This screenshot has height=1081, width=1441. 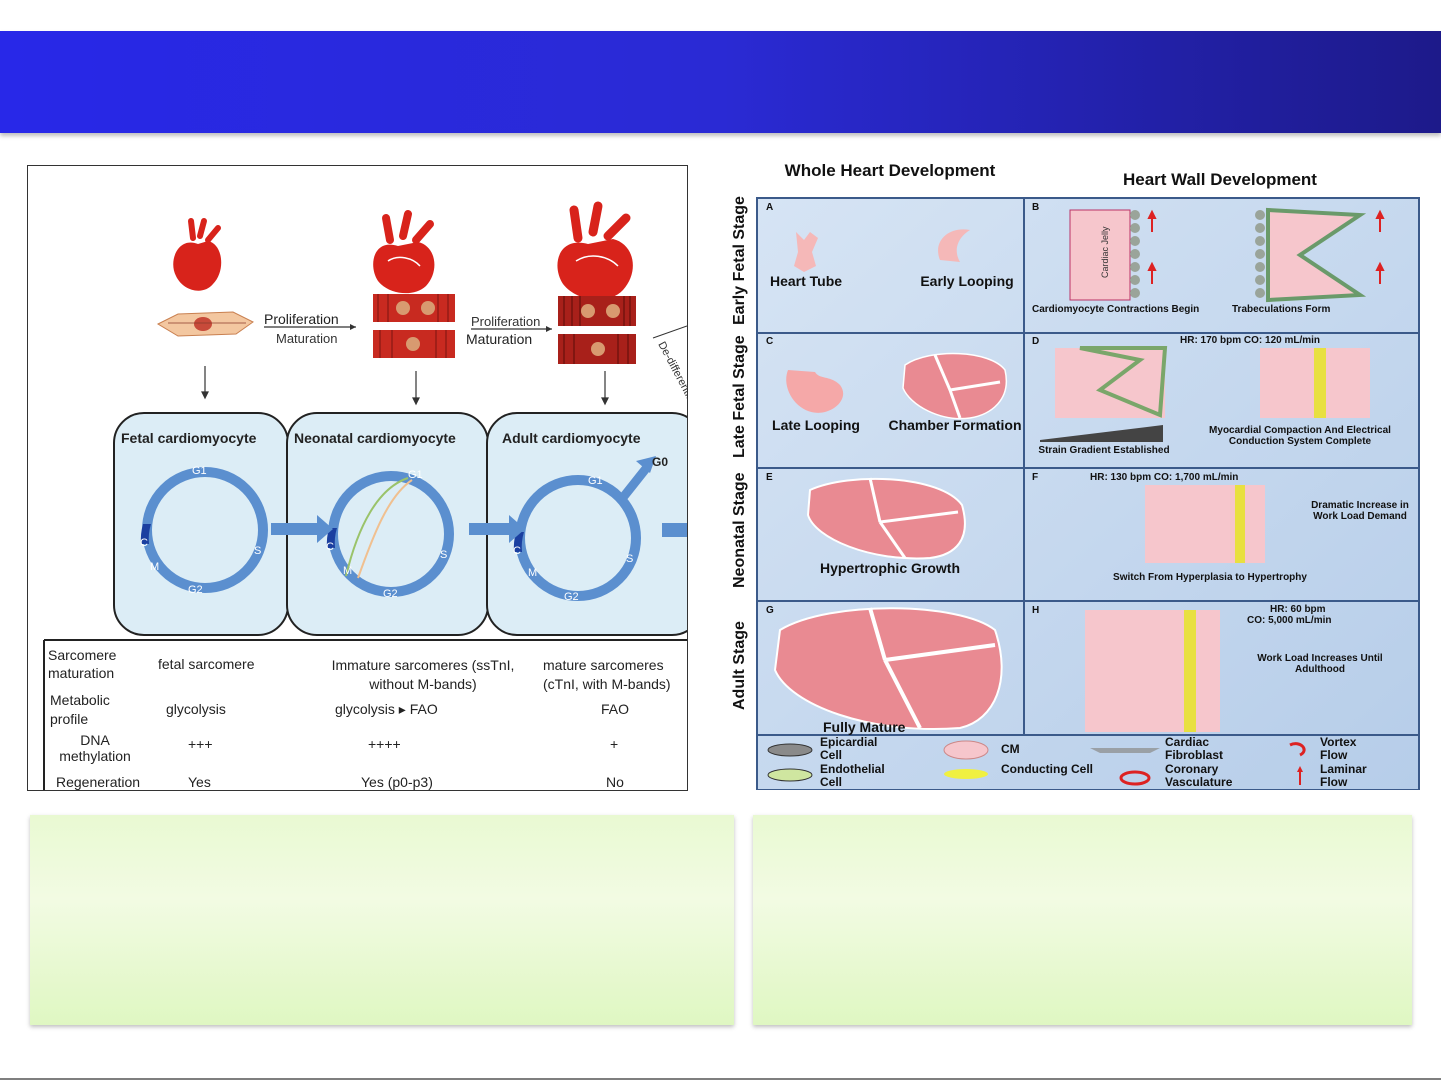 What do you see at coordinates (849, 749) in the screenshot?
I see `legend-epicardial: Epicardial Cell` at bounding box center [849, 749].